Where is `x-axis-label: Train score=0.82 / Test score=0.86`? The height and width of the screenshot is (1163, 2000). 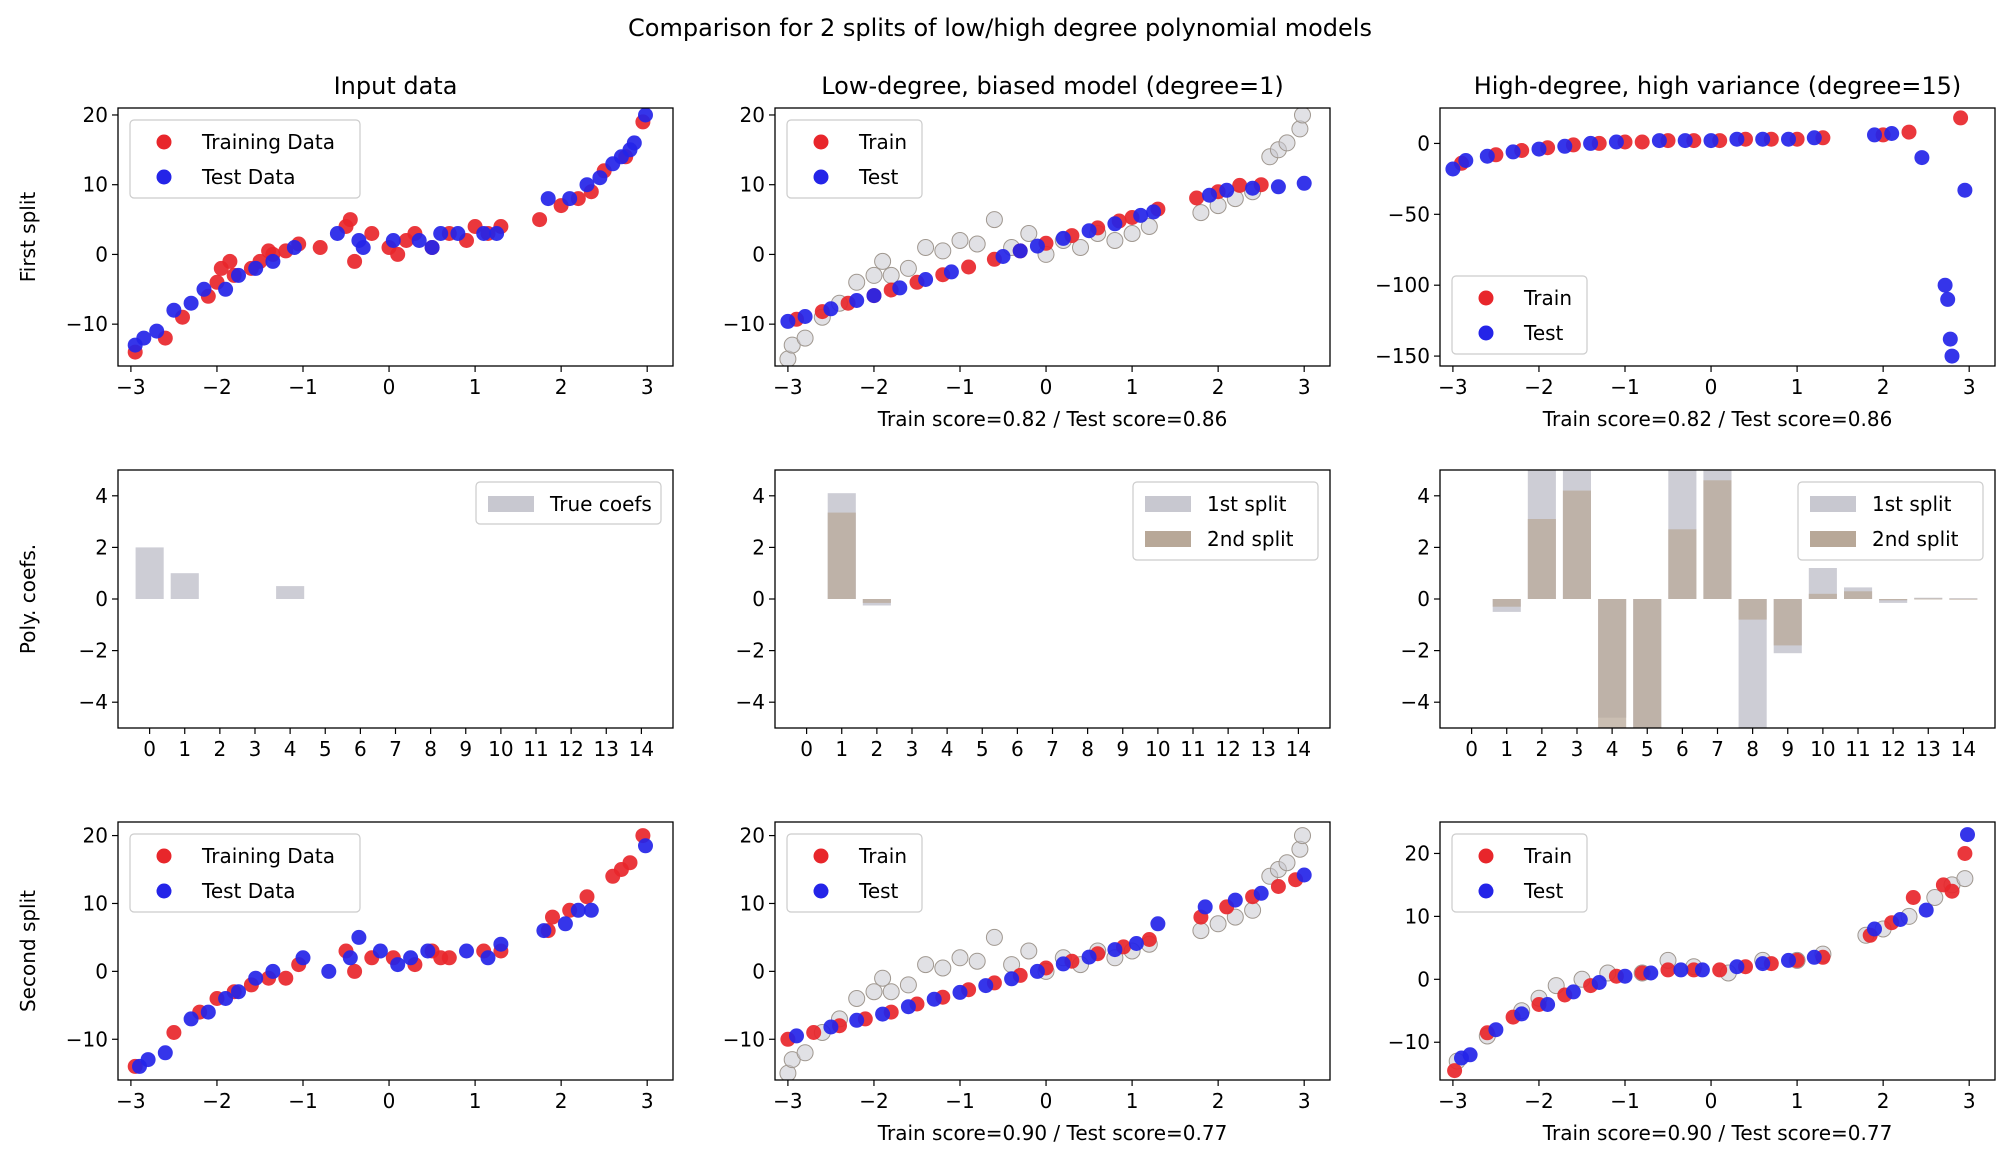
x-axis-label: Train score=0.82 / Test score=0.86 is located at coordinates (1717, 419).